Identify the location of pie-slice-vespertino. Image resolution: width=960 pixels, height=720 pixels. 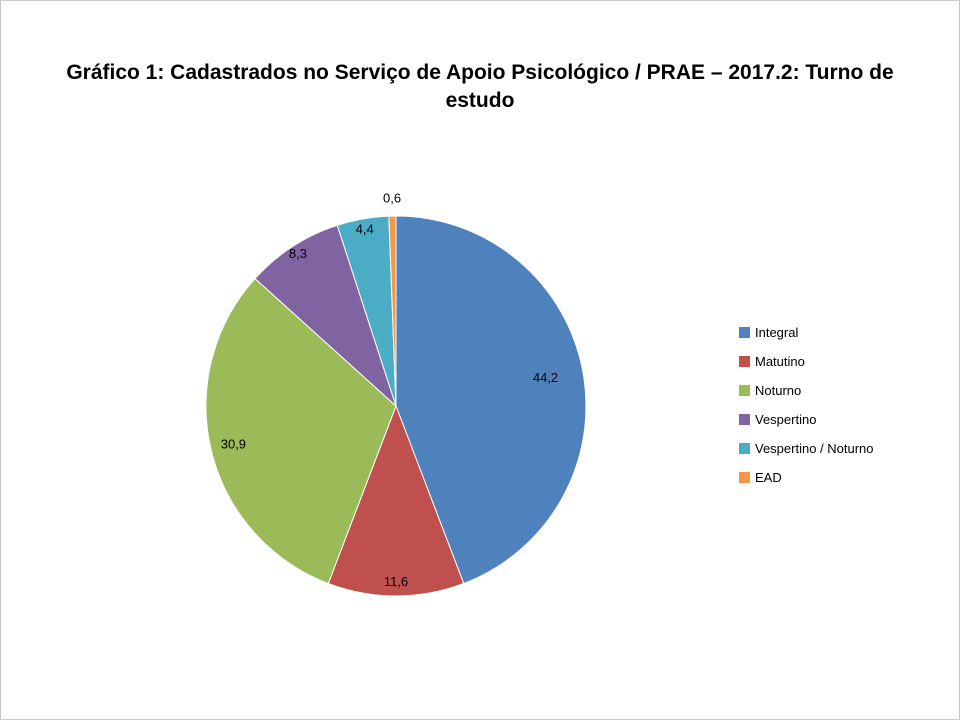
(326, 316).